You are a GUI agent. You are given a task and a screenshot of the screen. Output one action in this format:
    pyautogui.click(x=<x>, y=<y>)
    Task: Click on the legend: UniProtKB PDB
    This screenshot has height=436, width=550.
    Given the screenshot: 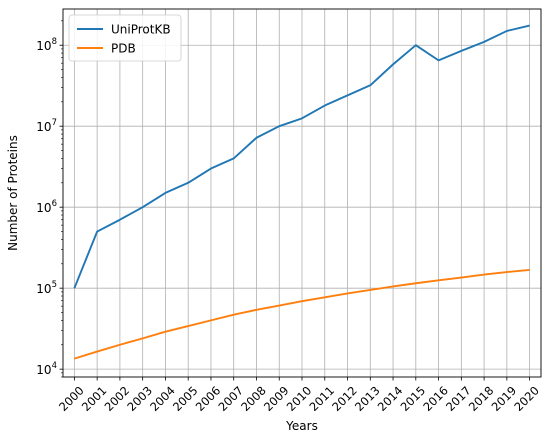 What is the action you would take?
    pyautogui.click(x=125, y=38)
    